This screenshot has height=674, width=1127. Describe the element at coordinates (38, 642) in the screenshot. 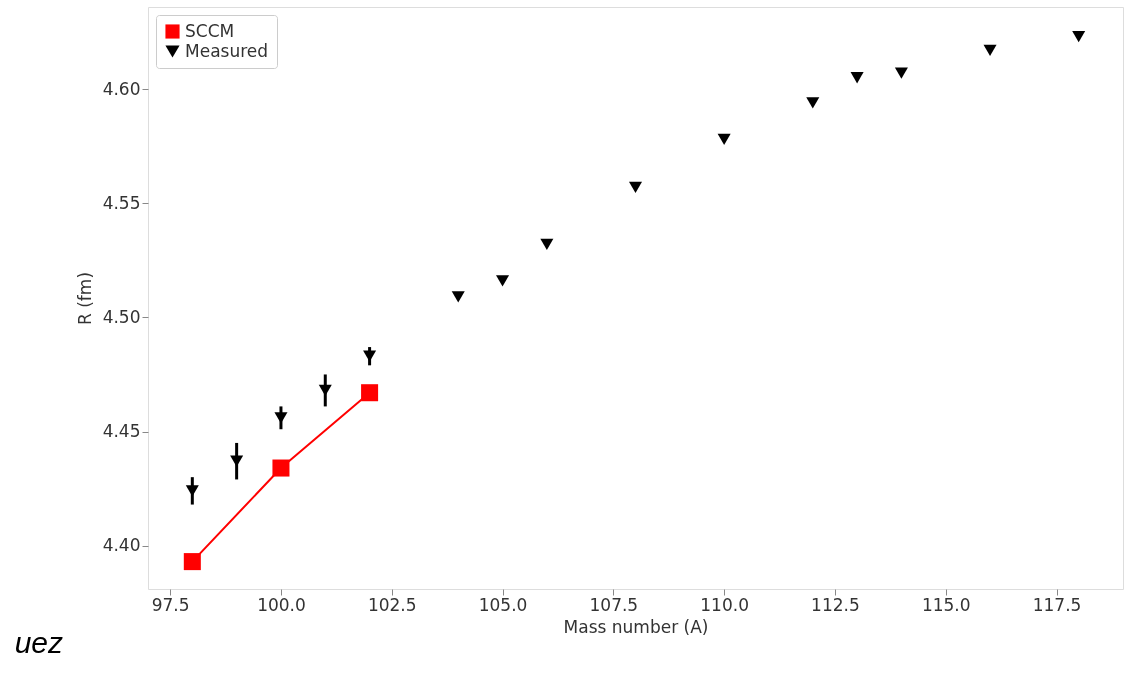

I see `text: uez` at that location.